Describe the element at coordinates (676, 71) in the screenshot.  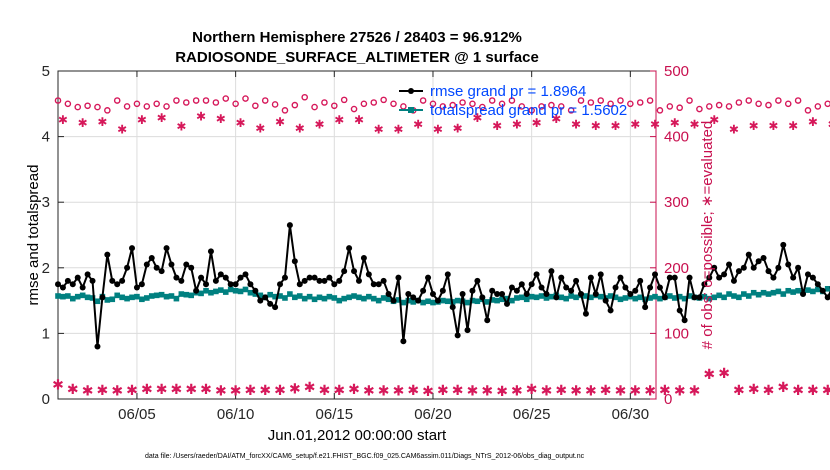
I see `y-right-tick-label: 500` at that location.